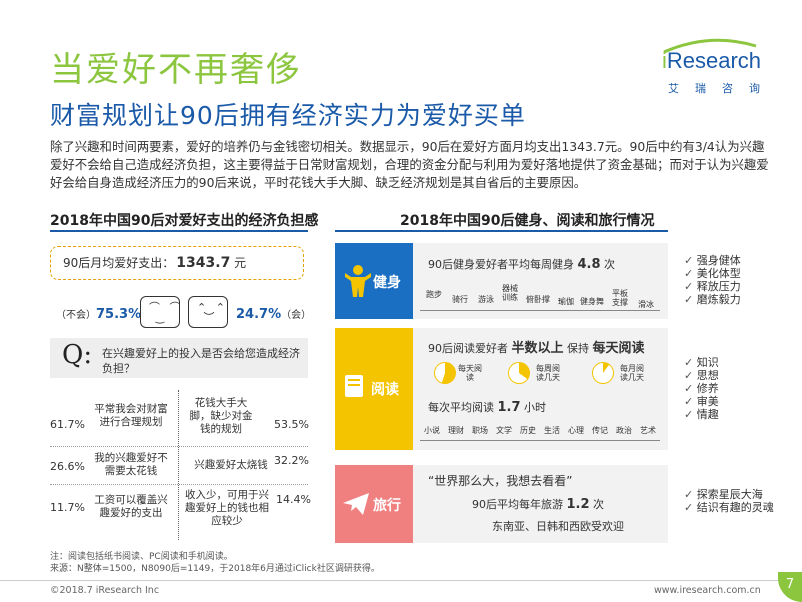 This screenshot has height=602, width=802. What do you see at coordinates (67, 424) in the screenshot?
I see `reason-left-pct: 61.7%` at bounding box center [67, 424].